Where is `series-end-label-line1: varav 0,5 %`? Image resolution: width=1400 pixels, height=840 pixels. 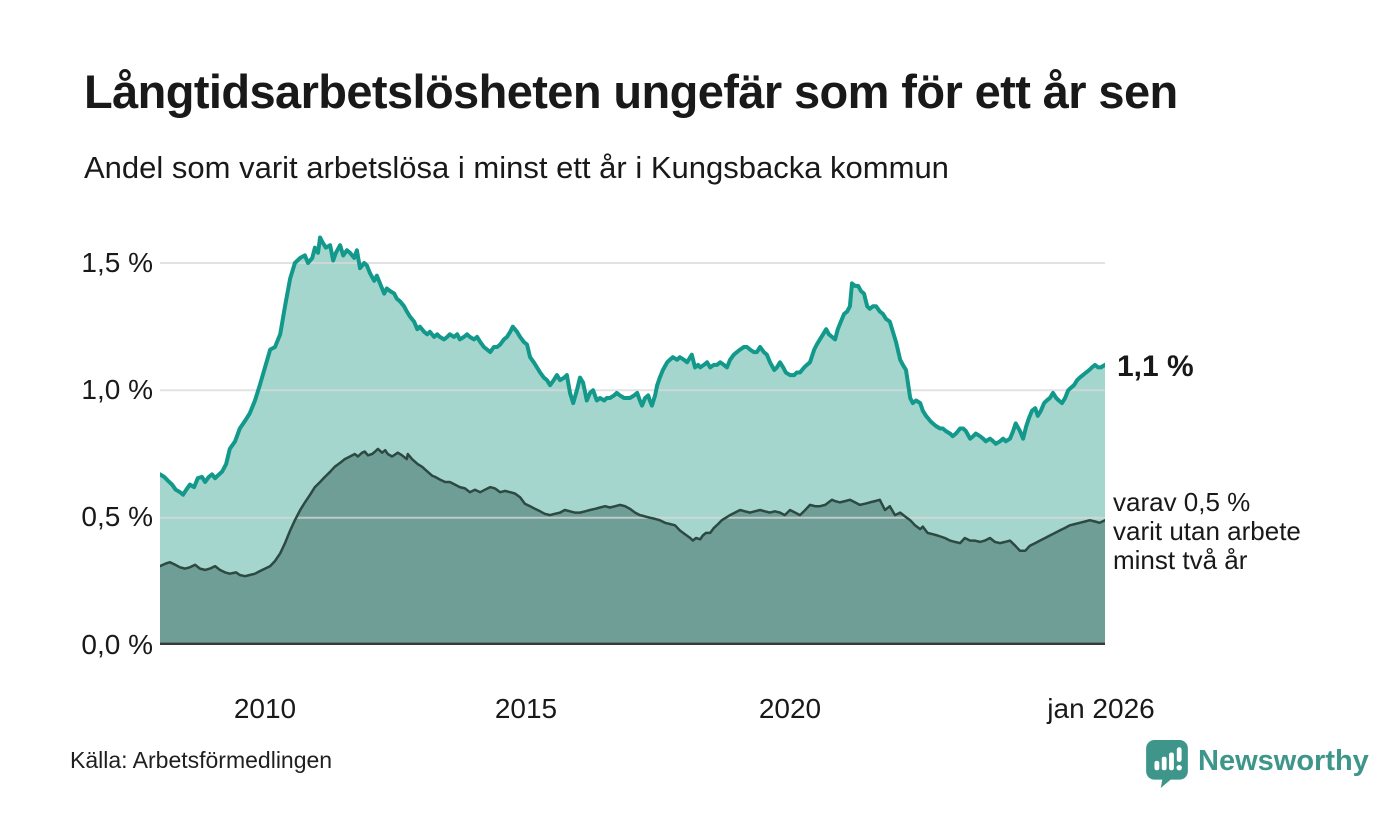
series-end-label-line1: varav 0,5 % is located at coordinates (1182, 502).